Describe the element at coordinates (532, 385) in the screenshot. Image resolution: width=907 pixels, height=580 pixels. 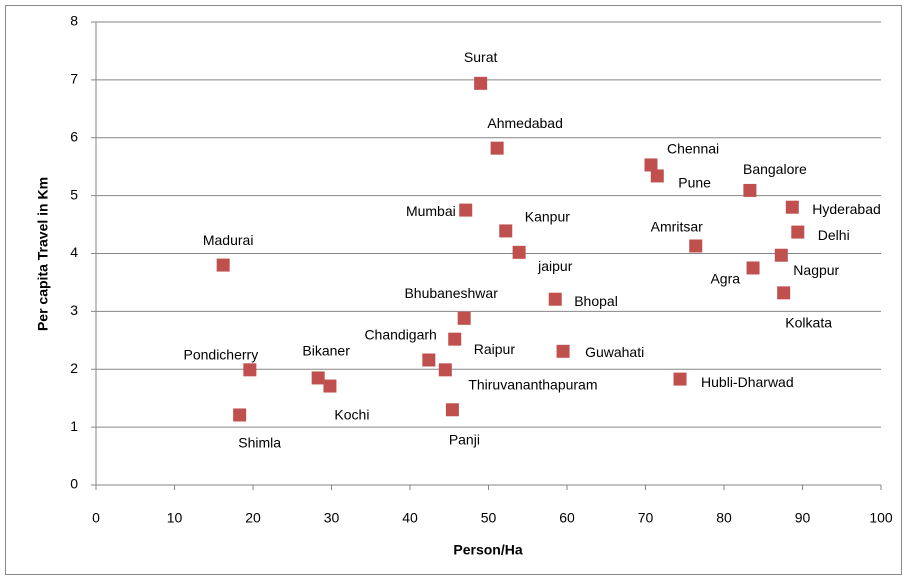
I see `point-label: Thiruvananthapuram` at that location.